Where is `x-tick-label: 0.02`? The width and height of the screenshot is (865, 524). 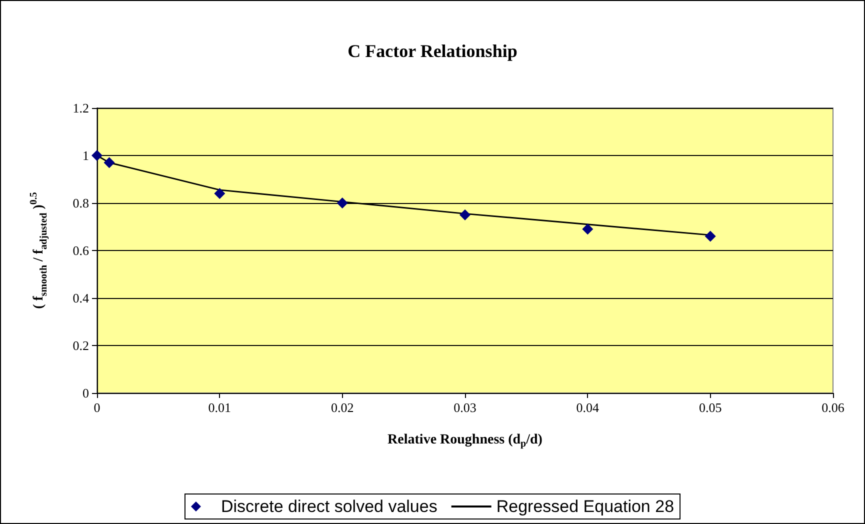 x-tick-label: 0.02 is located at coordinates (342, 407).